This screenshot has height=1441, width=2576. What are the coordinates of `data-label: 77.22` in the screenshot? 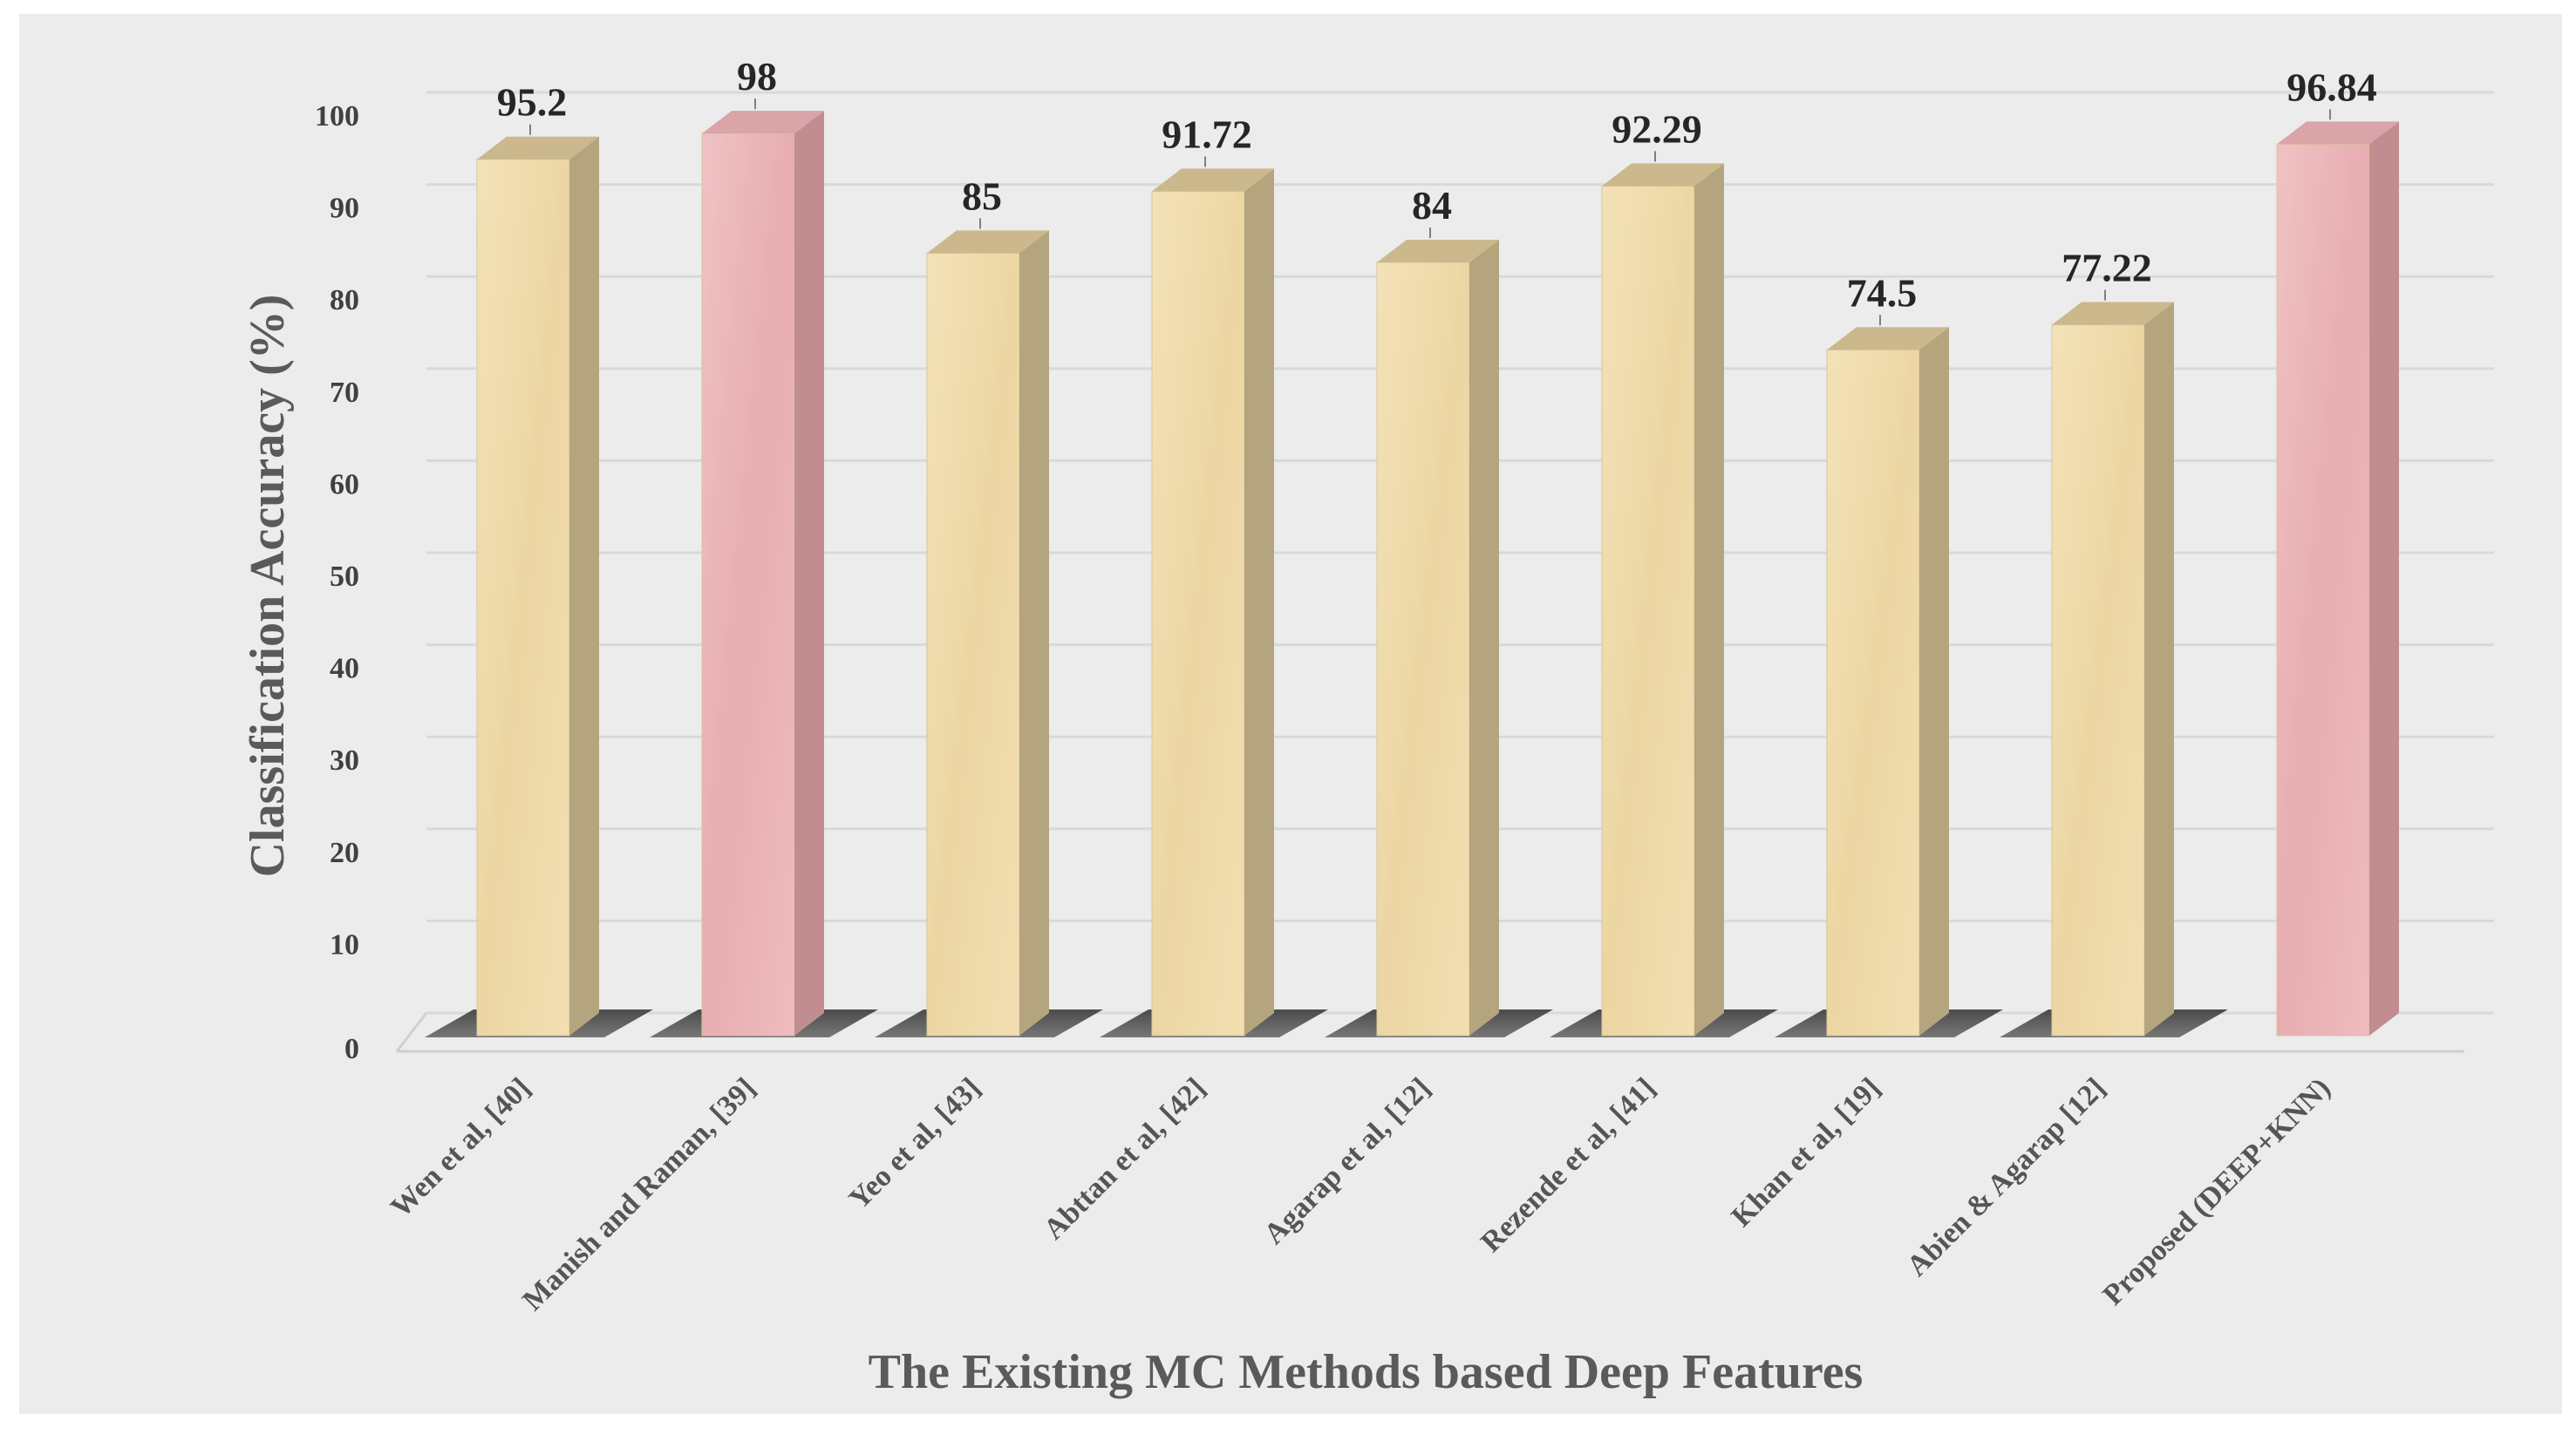 It's located at (2107, 268).